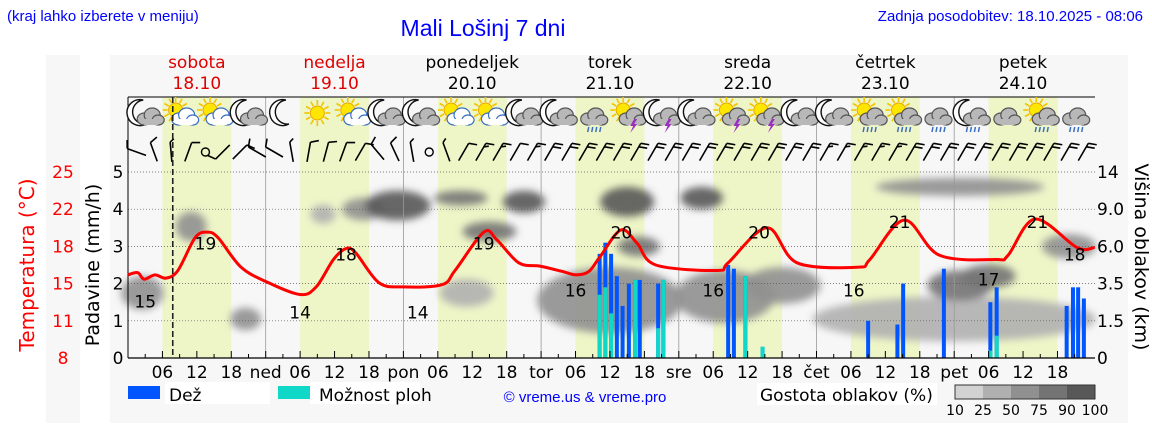  Describe the element at coordinates (266, 373) in the screenshot. I see `x-tick-label: ned` at that location.